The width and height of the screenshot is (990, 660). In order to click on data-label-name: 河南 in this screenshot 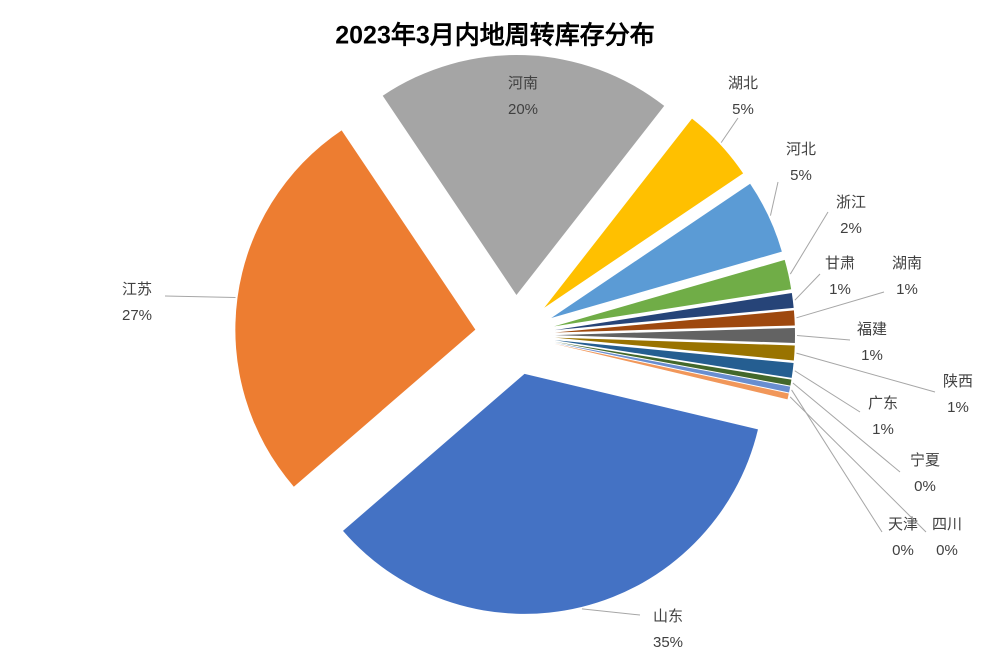, I will do `click(523, 83)`.